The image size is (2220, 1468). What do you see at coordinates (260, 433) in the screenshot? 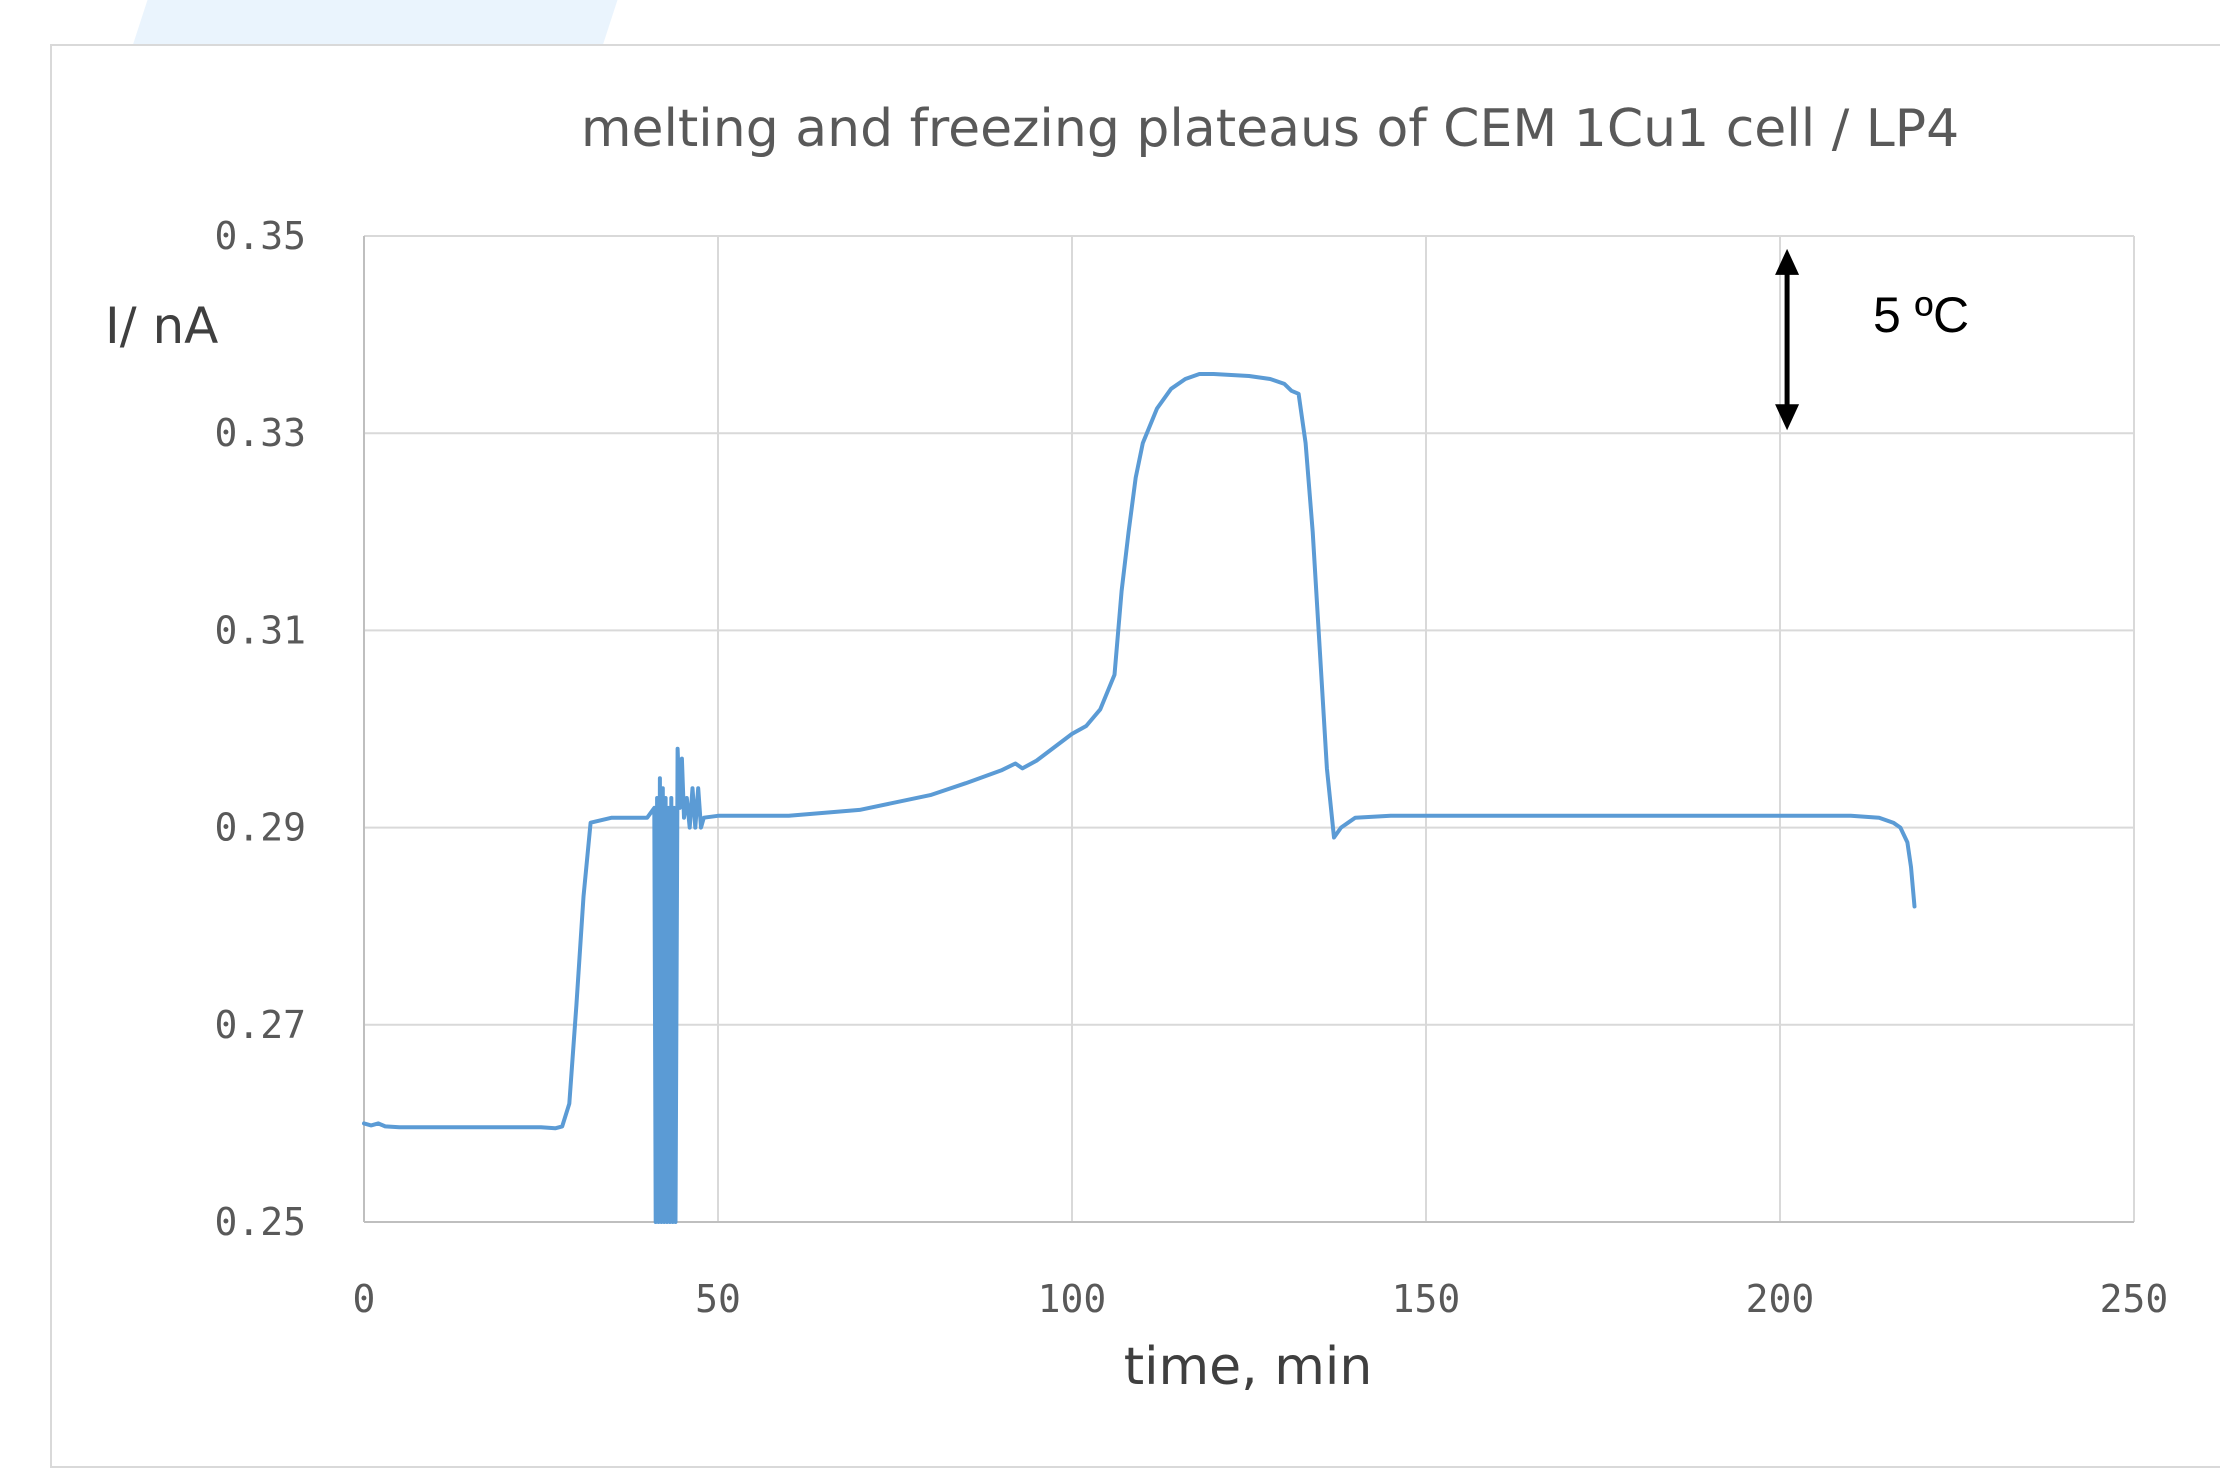
I see `y-tick-label: 0.33` at bounding box center [260, 433].